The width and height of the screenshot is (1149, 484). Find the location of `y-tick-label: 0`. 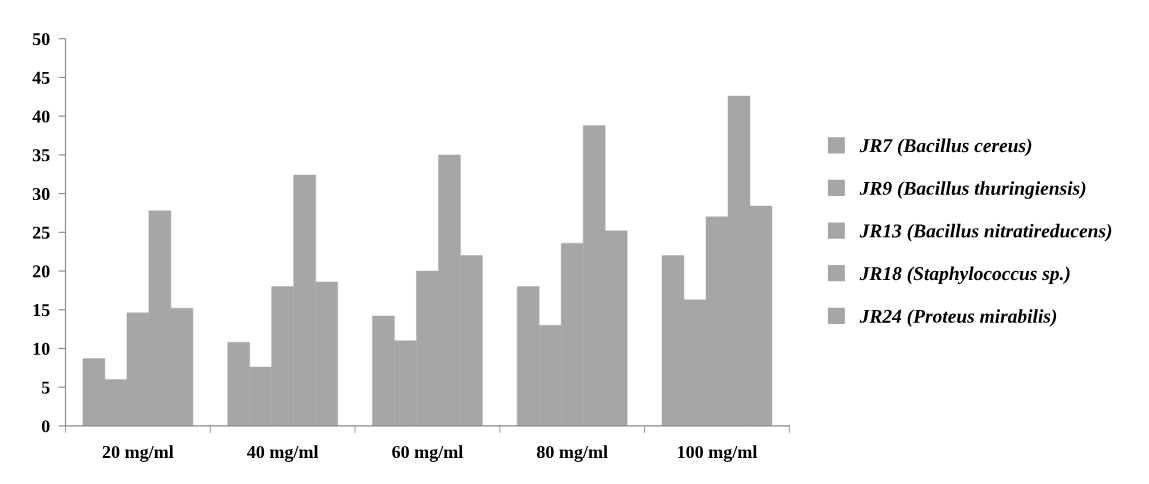

y-tick-label: 0 is located at coordinates (45, 426).